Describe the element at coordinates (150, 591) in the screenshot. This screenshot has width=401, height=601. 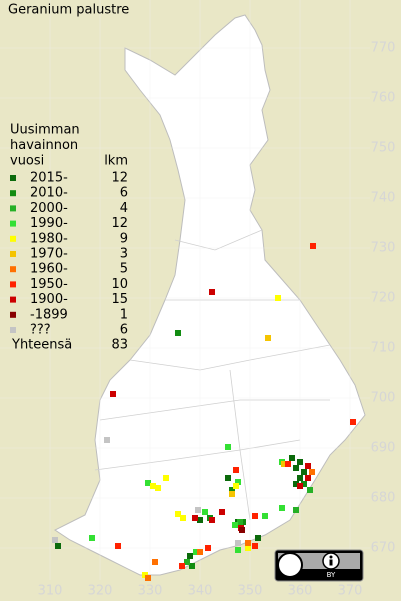
I see `x-tick-label: 330` at that location.